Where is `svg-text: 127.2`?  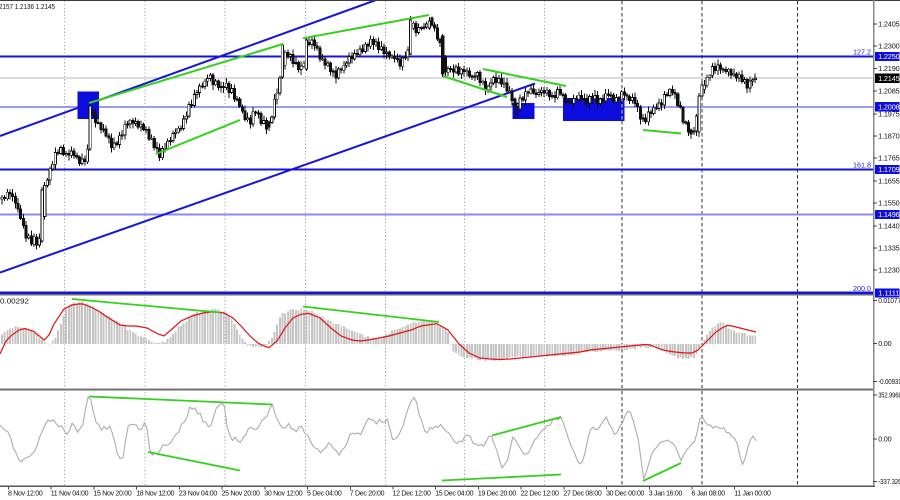
svg-text: 127.2 is located at coordinates (862, 52).